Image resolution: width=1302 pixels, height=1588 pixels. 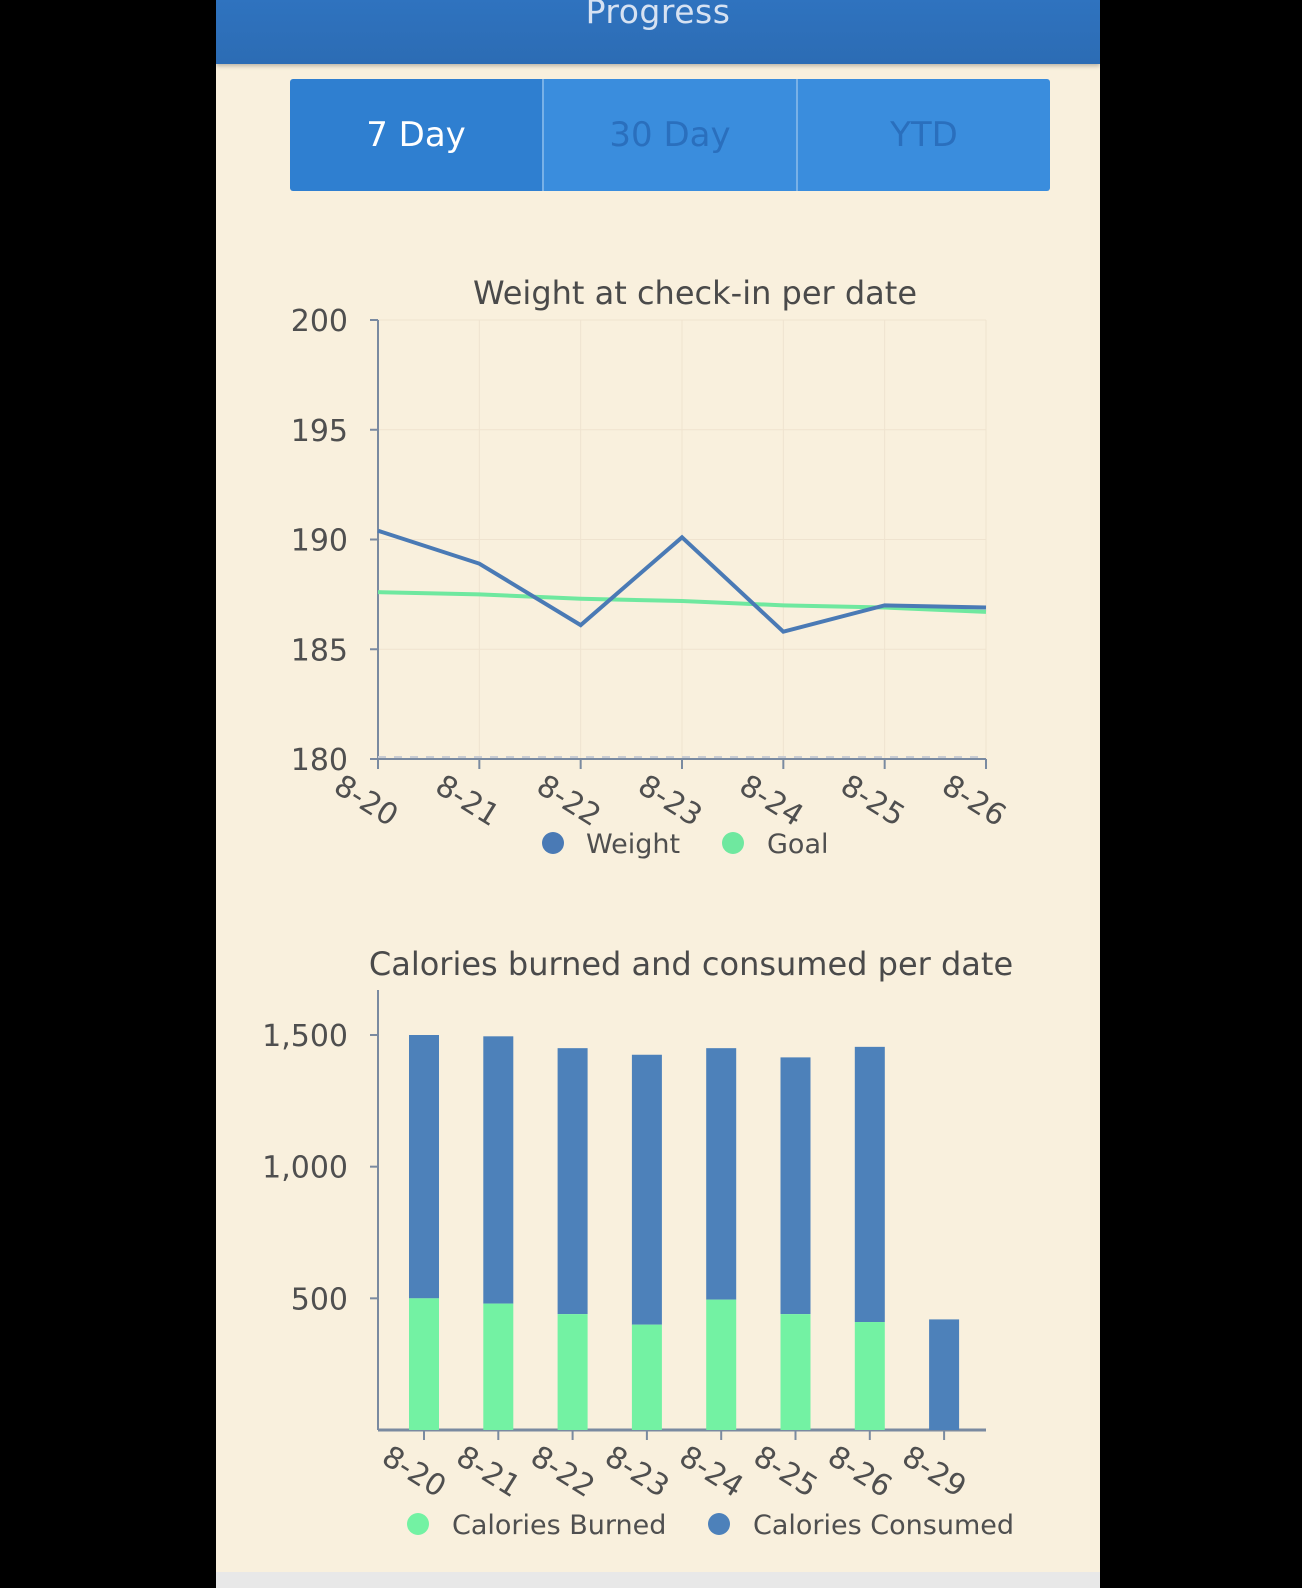 I want to click on weight-chart-title: Weight at check-in per date, so click(x=695, y=293).